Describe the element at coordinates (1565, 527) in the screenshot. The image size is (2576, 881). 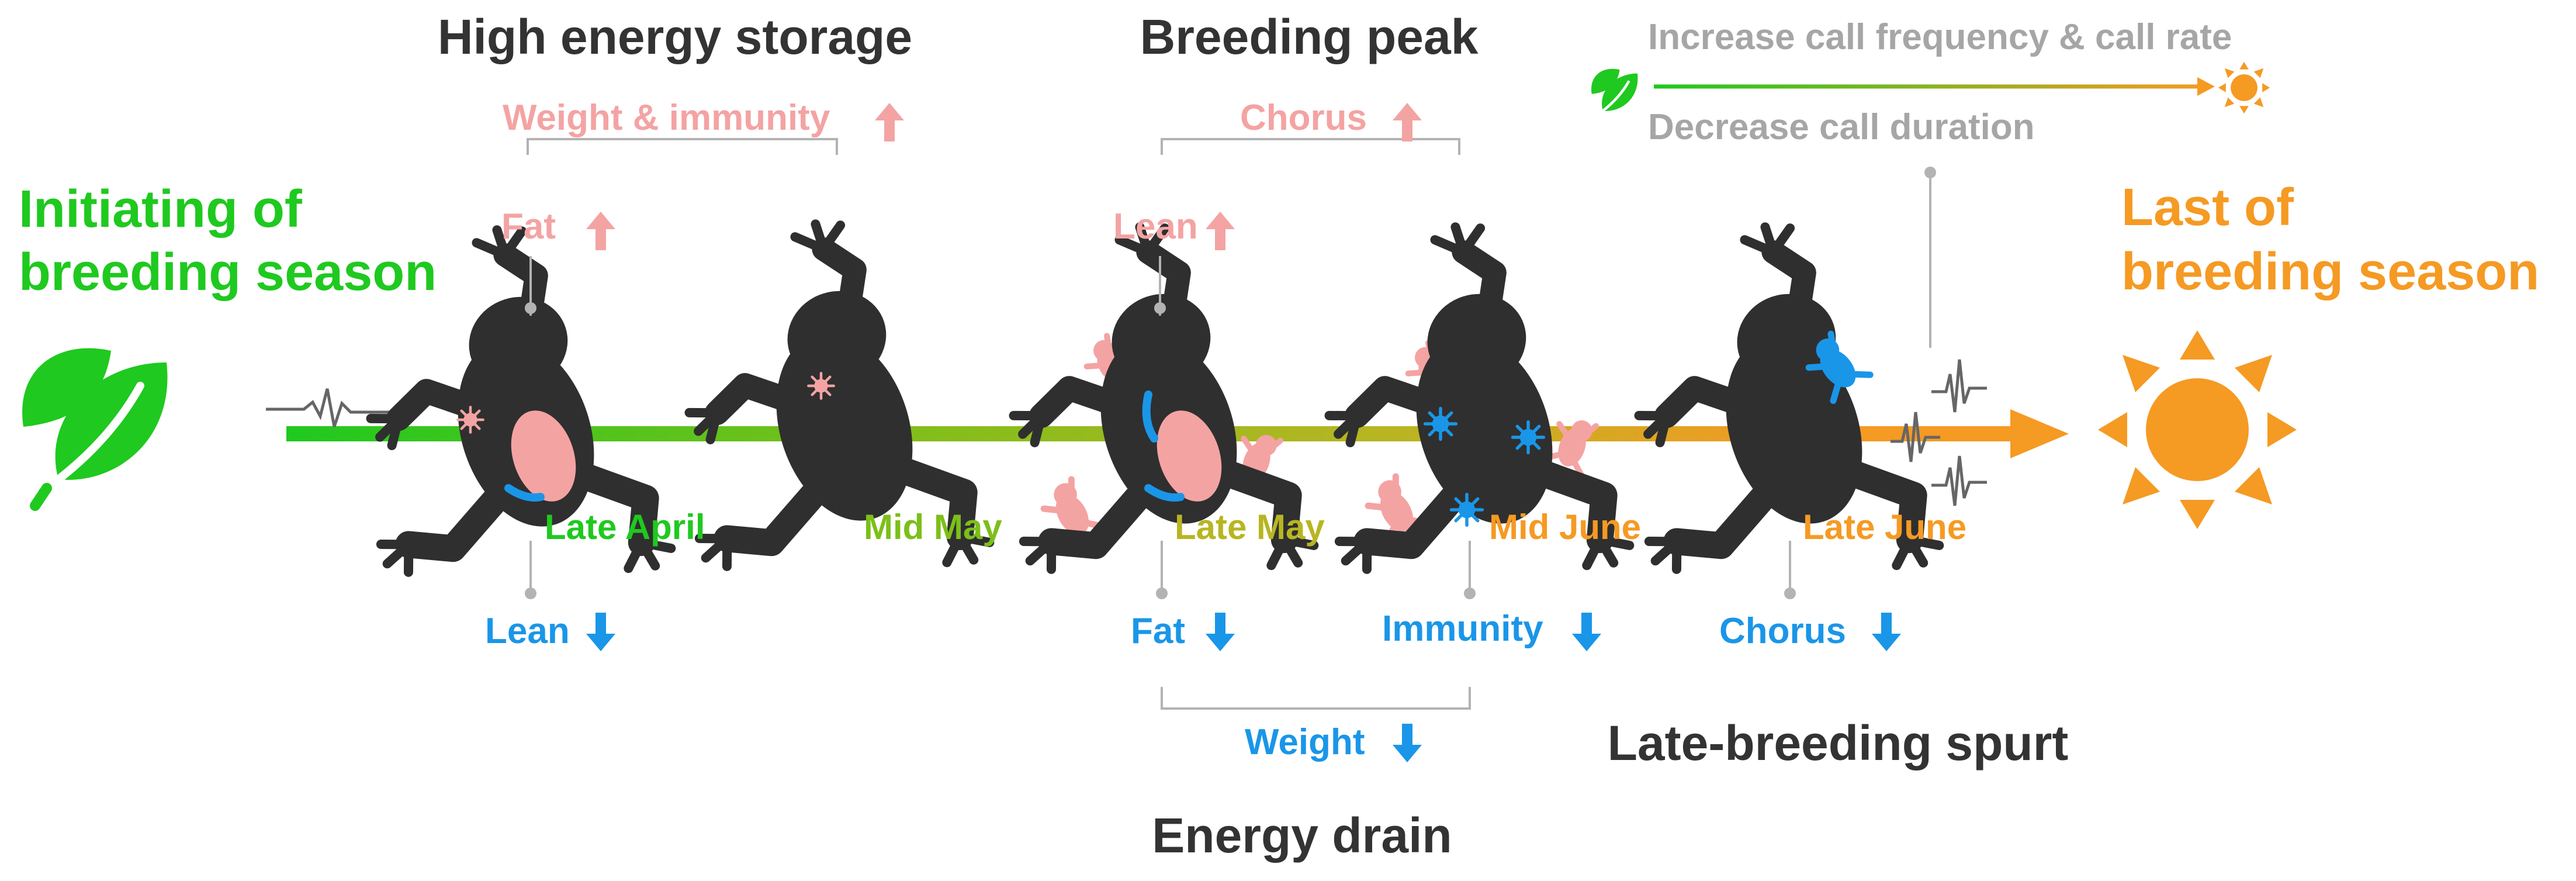
I see `month-label-mid-june: Mid June` at that location.